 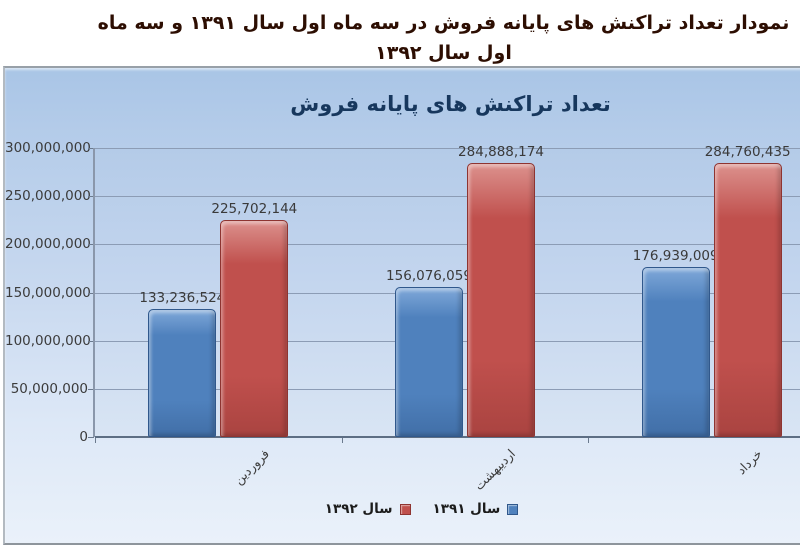 I want to click on y-tick-label: 50,000,000, so click(x=49, y=388).